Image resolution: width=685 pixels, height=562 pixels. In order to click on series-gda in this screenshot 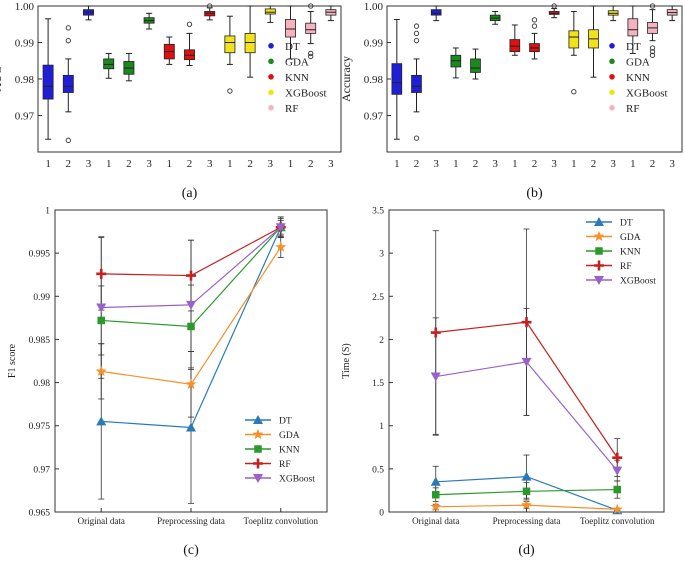, I will do `click(526, 507)`.